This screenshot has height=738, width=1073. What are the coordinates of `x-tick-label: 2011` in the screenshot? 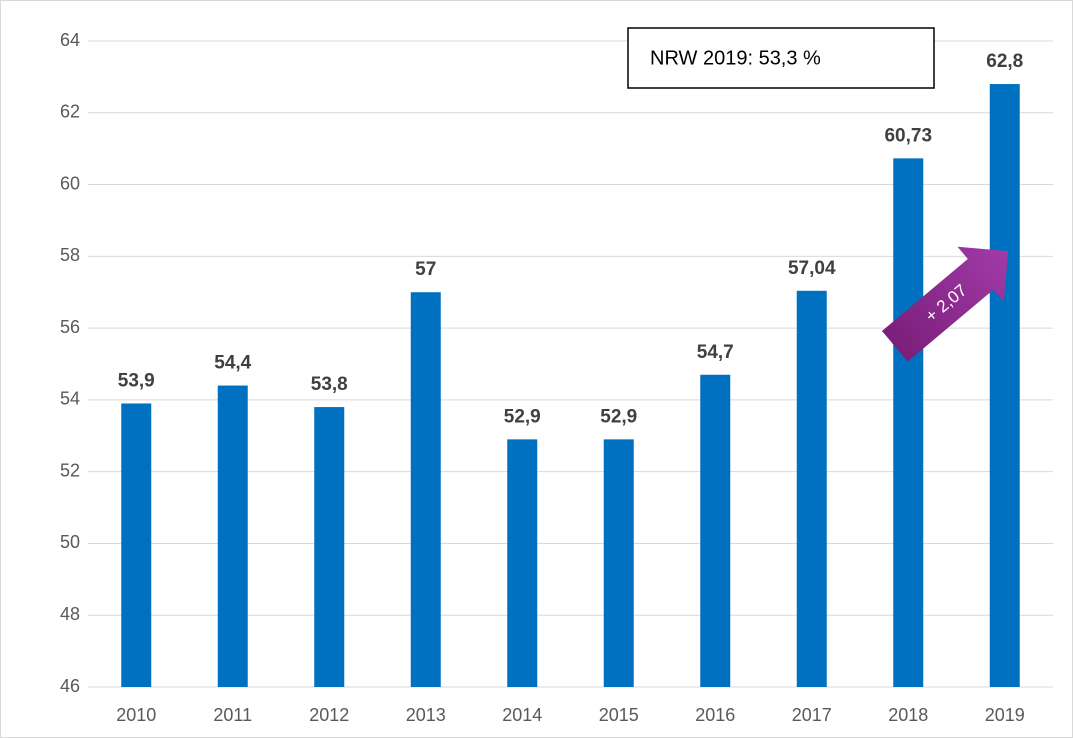 It's located at (232, 715).